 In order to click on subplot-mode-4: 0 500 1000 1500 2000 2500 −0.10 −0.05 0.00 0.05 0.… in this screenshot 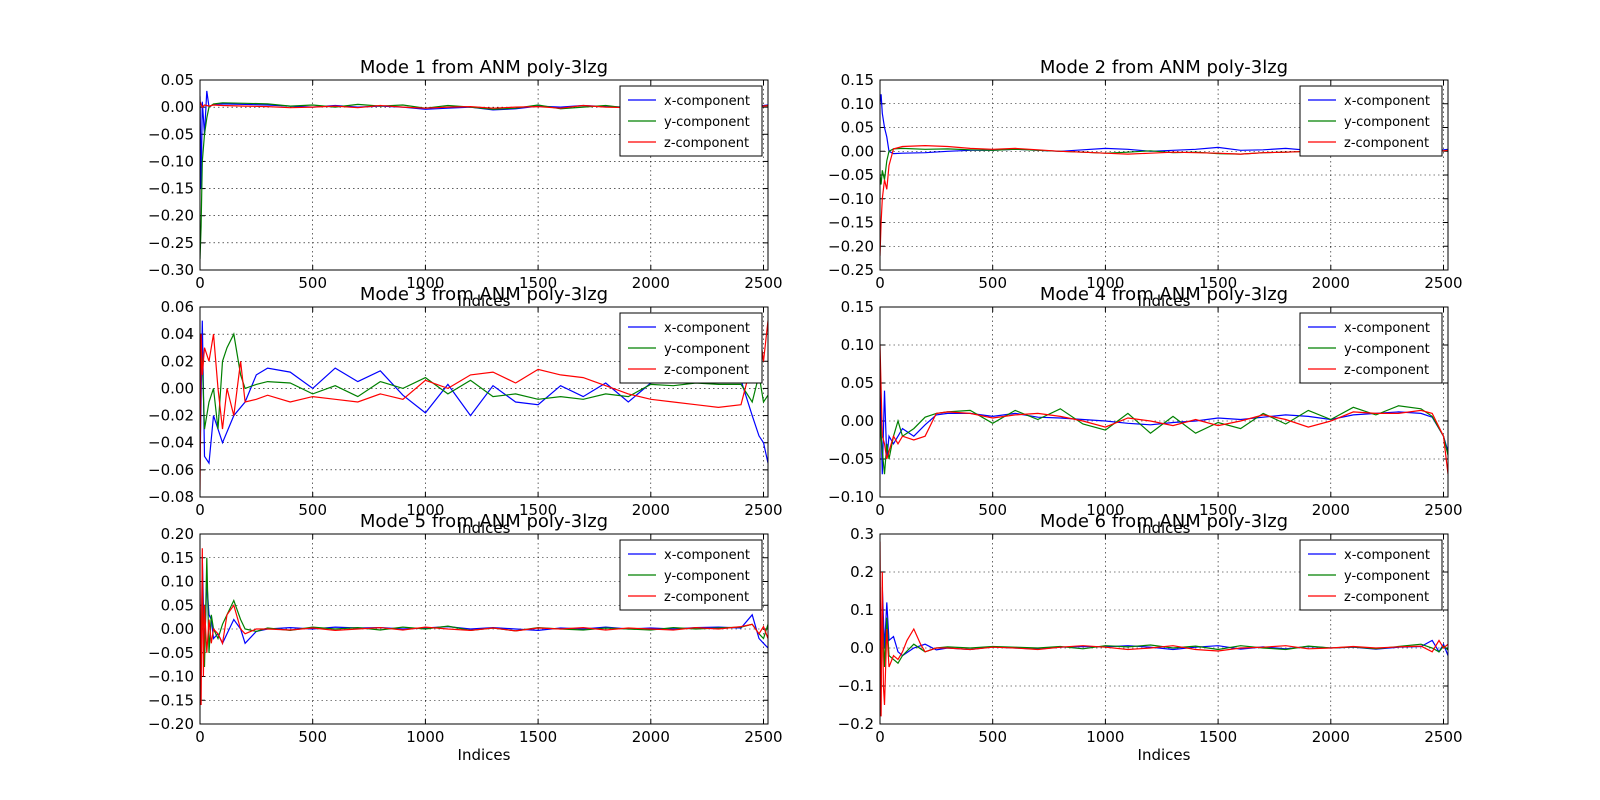, I will do `click(1145, 410)`.